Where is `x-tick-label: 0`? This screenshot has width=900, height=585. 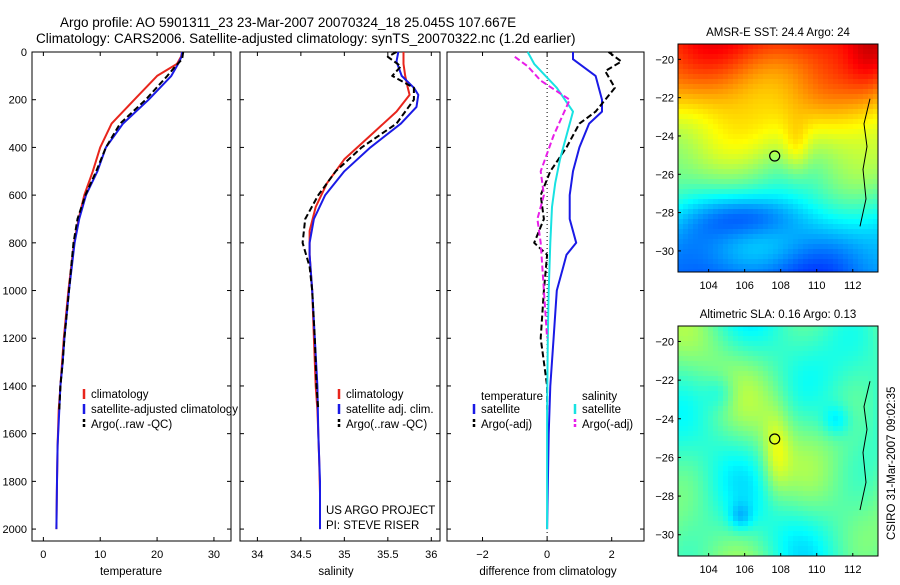 x-tick-label: 0 is located at coordinates (43, 555).